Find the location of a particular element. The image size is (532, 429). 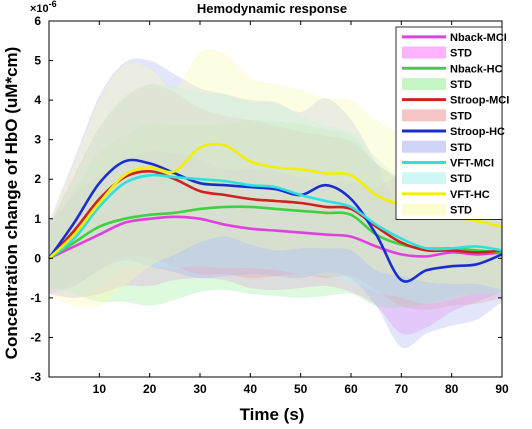

chart-title: Hemodynamic response is located at coordinates (272, 8).